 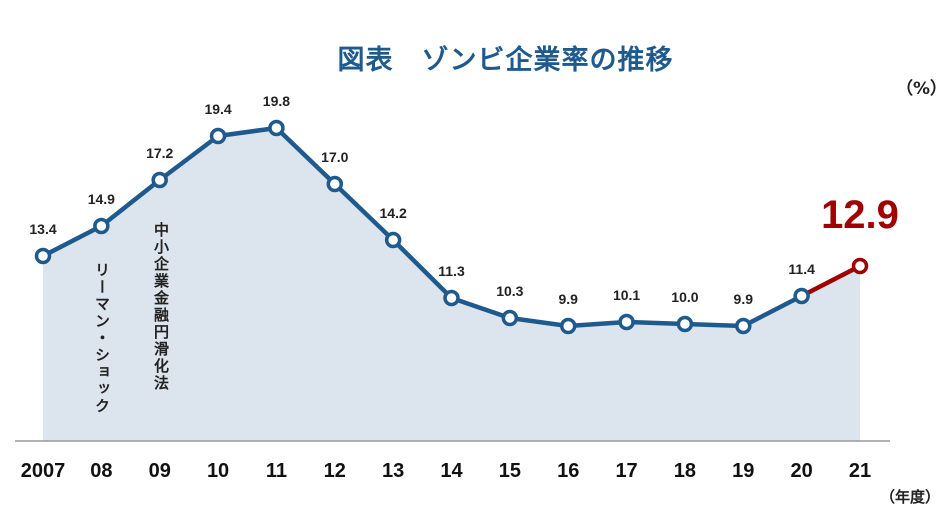 What do you see at coordinates (218, 471) in the screenshot?
I see `x-tick-label: 10` at bounding box center [218, 471].